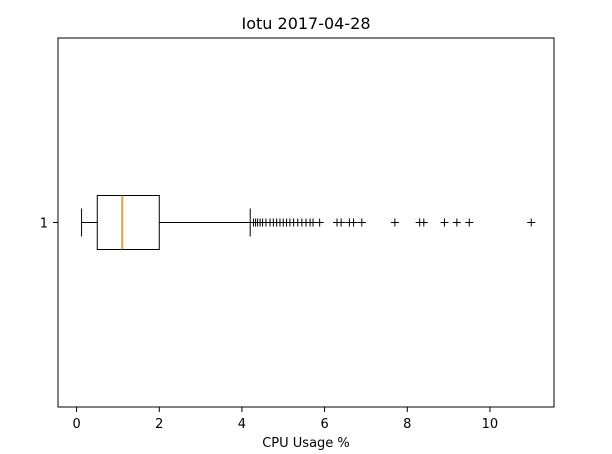 The width and height of the screenshot is (612, 454). I want to click on plot-area, so click(308, 222).